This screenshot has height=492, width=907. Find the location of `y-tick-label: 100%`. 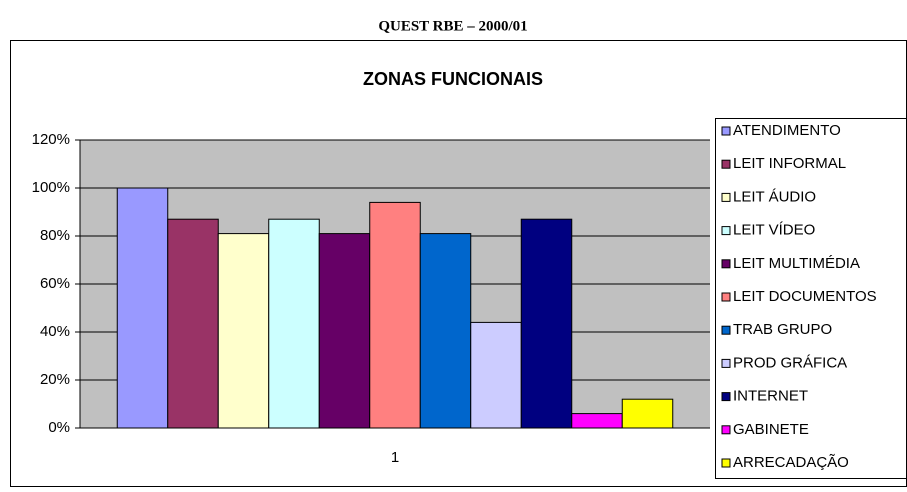

y-tick-label: 100% is located at coordinates (51, 187).